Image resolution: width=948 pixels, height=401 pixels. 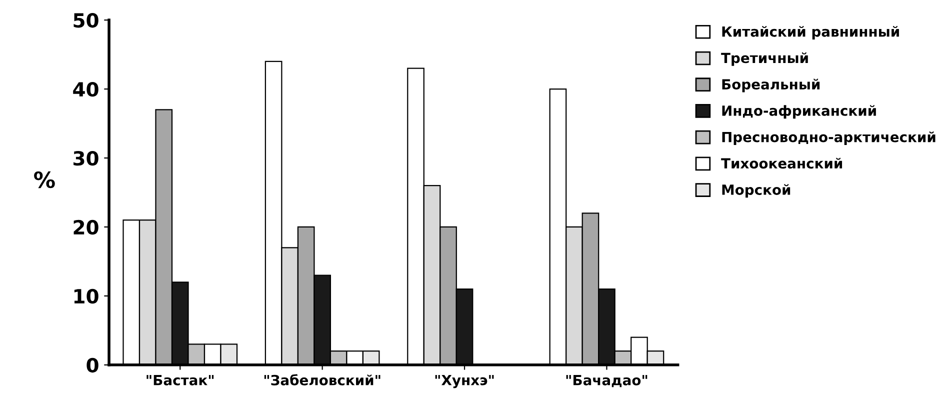 What do you see at coordinates (607, 381) in the screenshot?
I see `x-tick-label: "Бачадао"` at bounding box center [607, 381].